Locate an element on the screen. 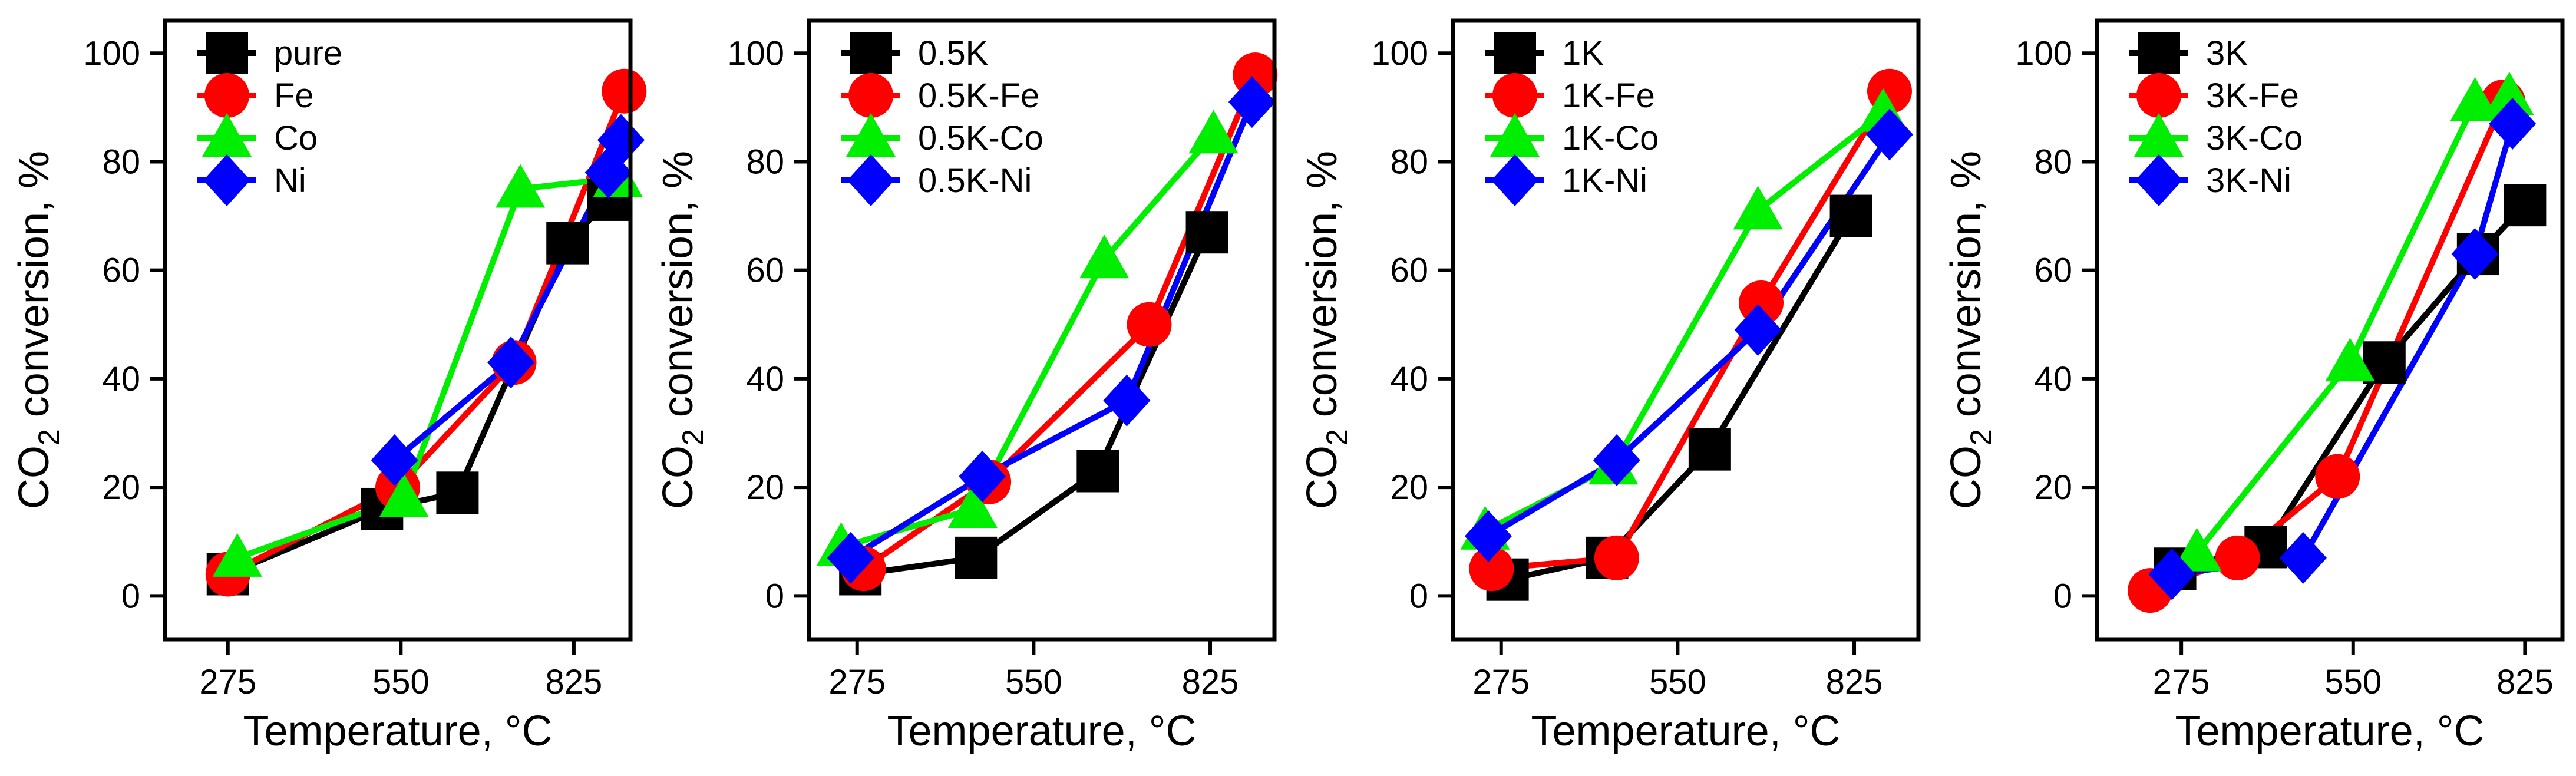  legend-label-0.5K-Ni: 0.5K-Ni is located at coordinates (975, 181).